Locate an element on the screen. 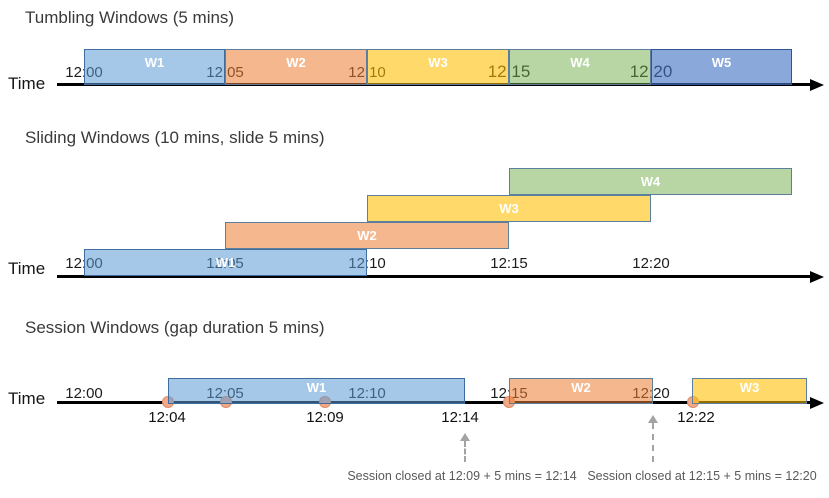 This screenshot has width=829, height=498. event-time-label-12-09: 12:09 is located at coordinates (325, 417).